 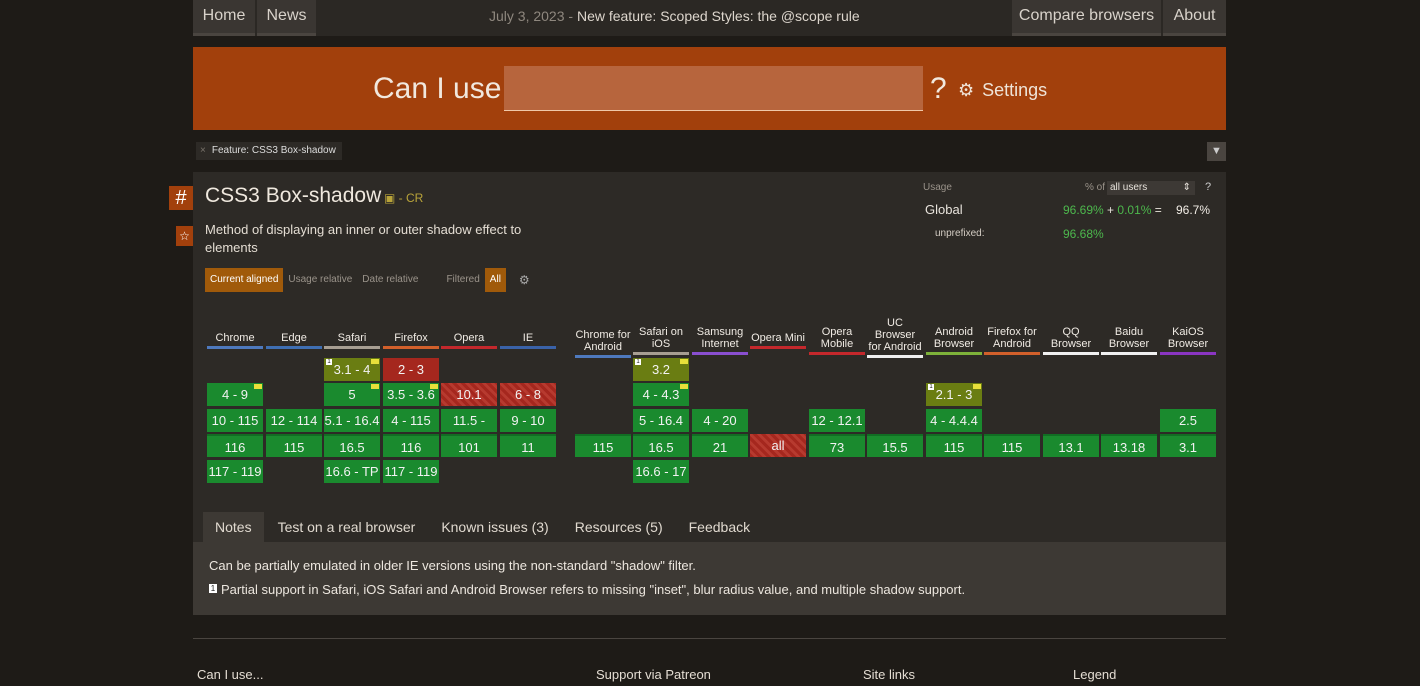 I want to click on gear-icon: ⚙, so click(x=524, y=280).